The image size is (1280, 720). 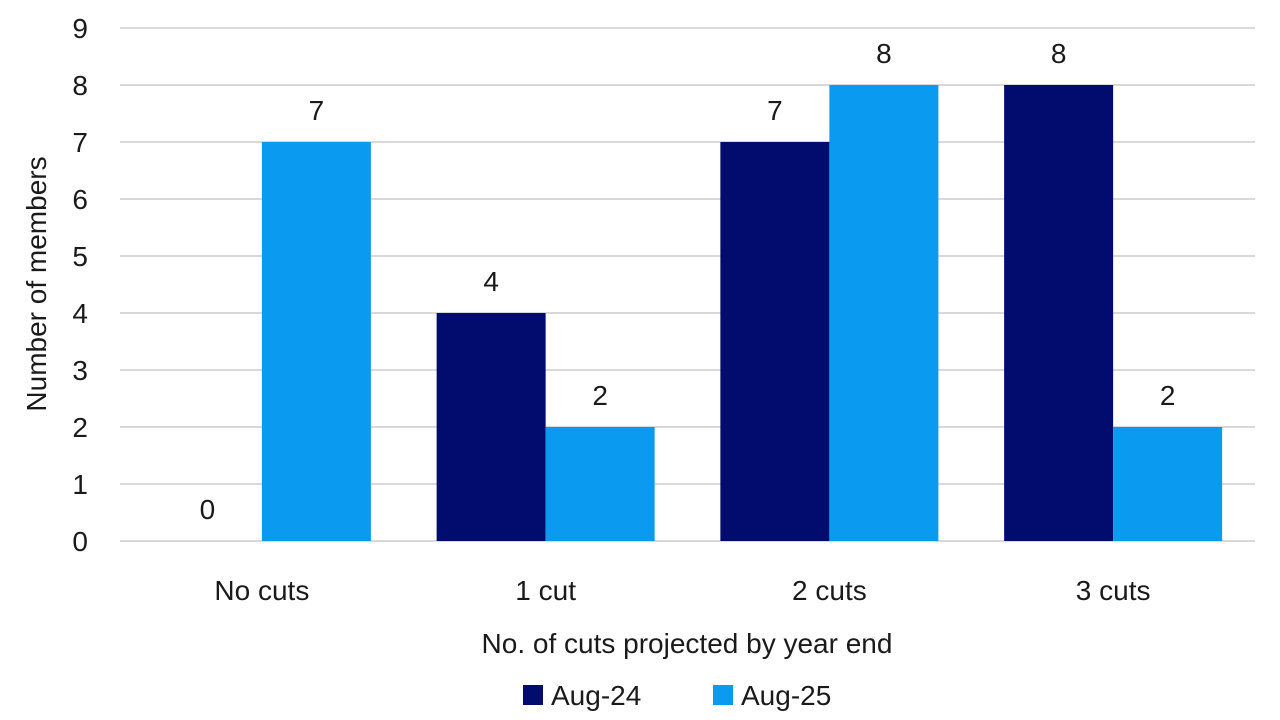 What do you see at coordinates (829, 590) in the screenshot?
I see `x-tick-label: 2 cuts` at bounding box center [829, 590].